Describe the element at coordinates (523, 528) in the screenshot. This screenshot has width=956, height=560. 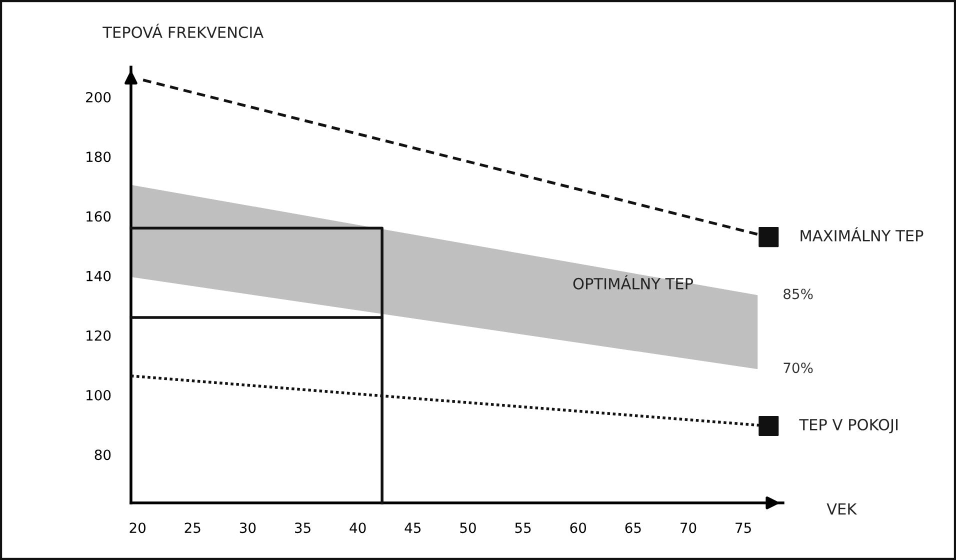
I see `x-tick-label: 55` at that location.